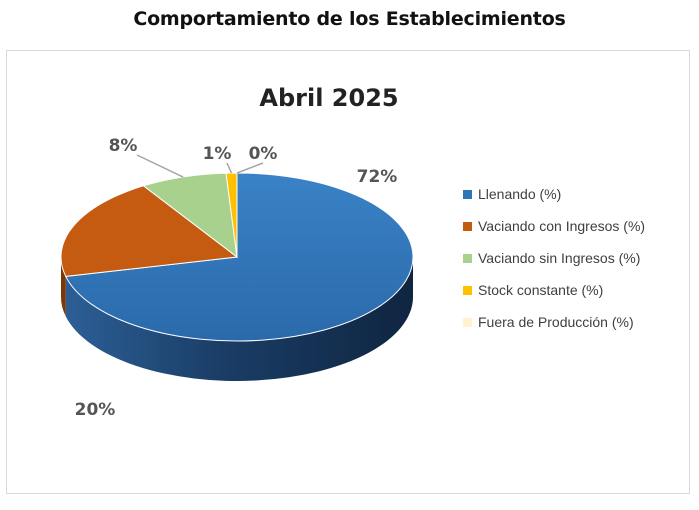 The image size is (699, 510). I want to click on legend-swatch-llenando, so click(467, 194).